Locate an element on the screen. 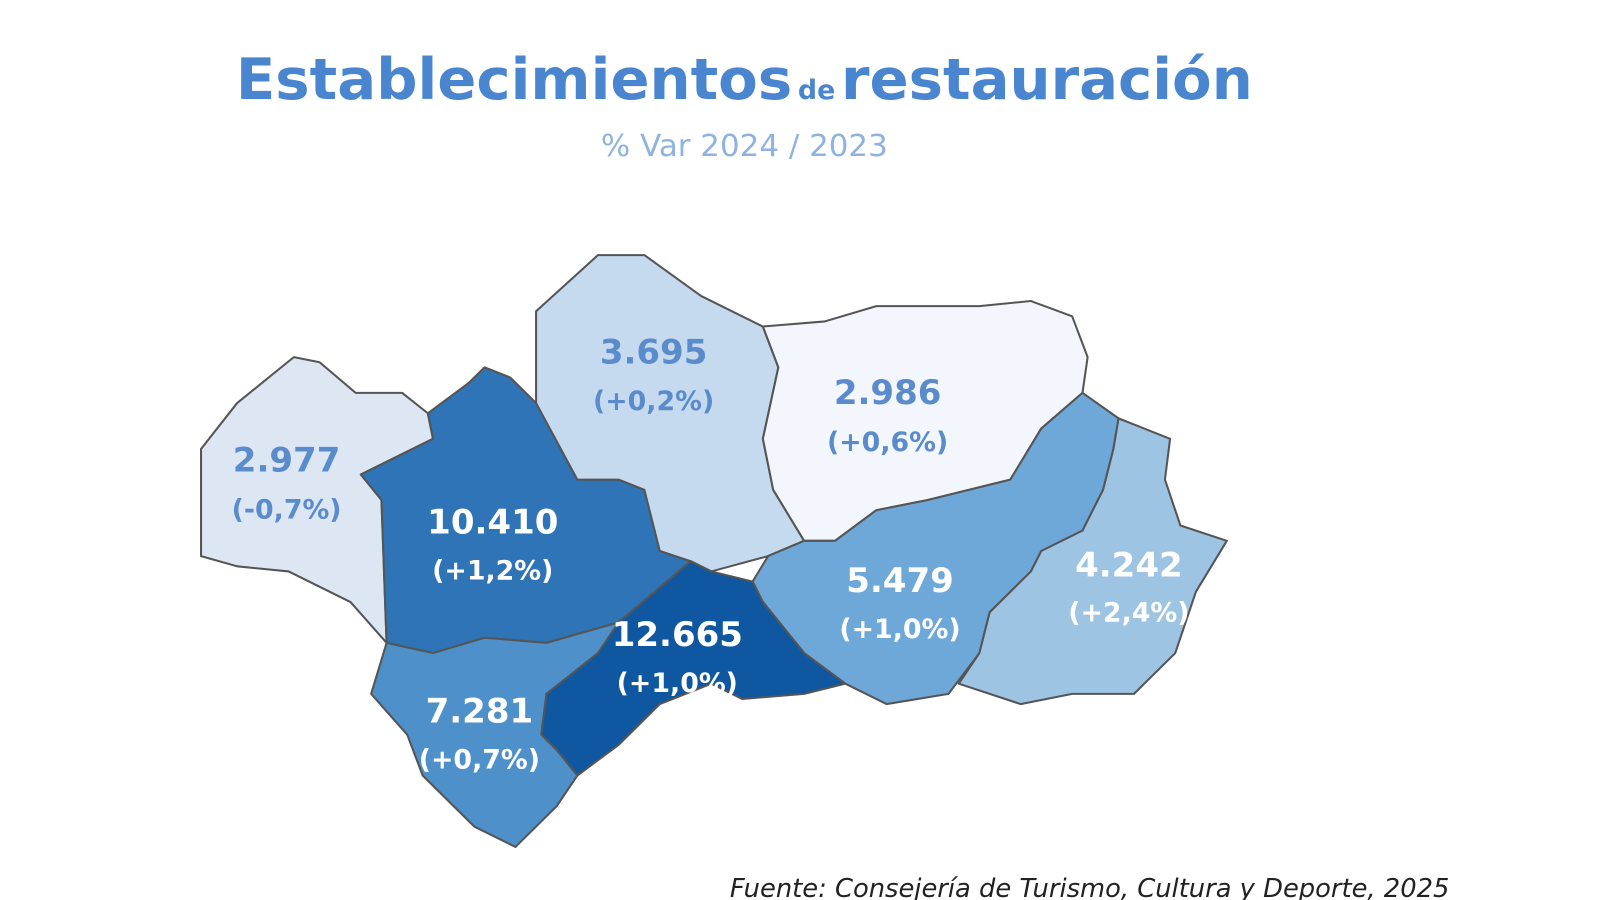  region-change: (+0,6%) is located at coordinates (887, 442).